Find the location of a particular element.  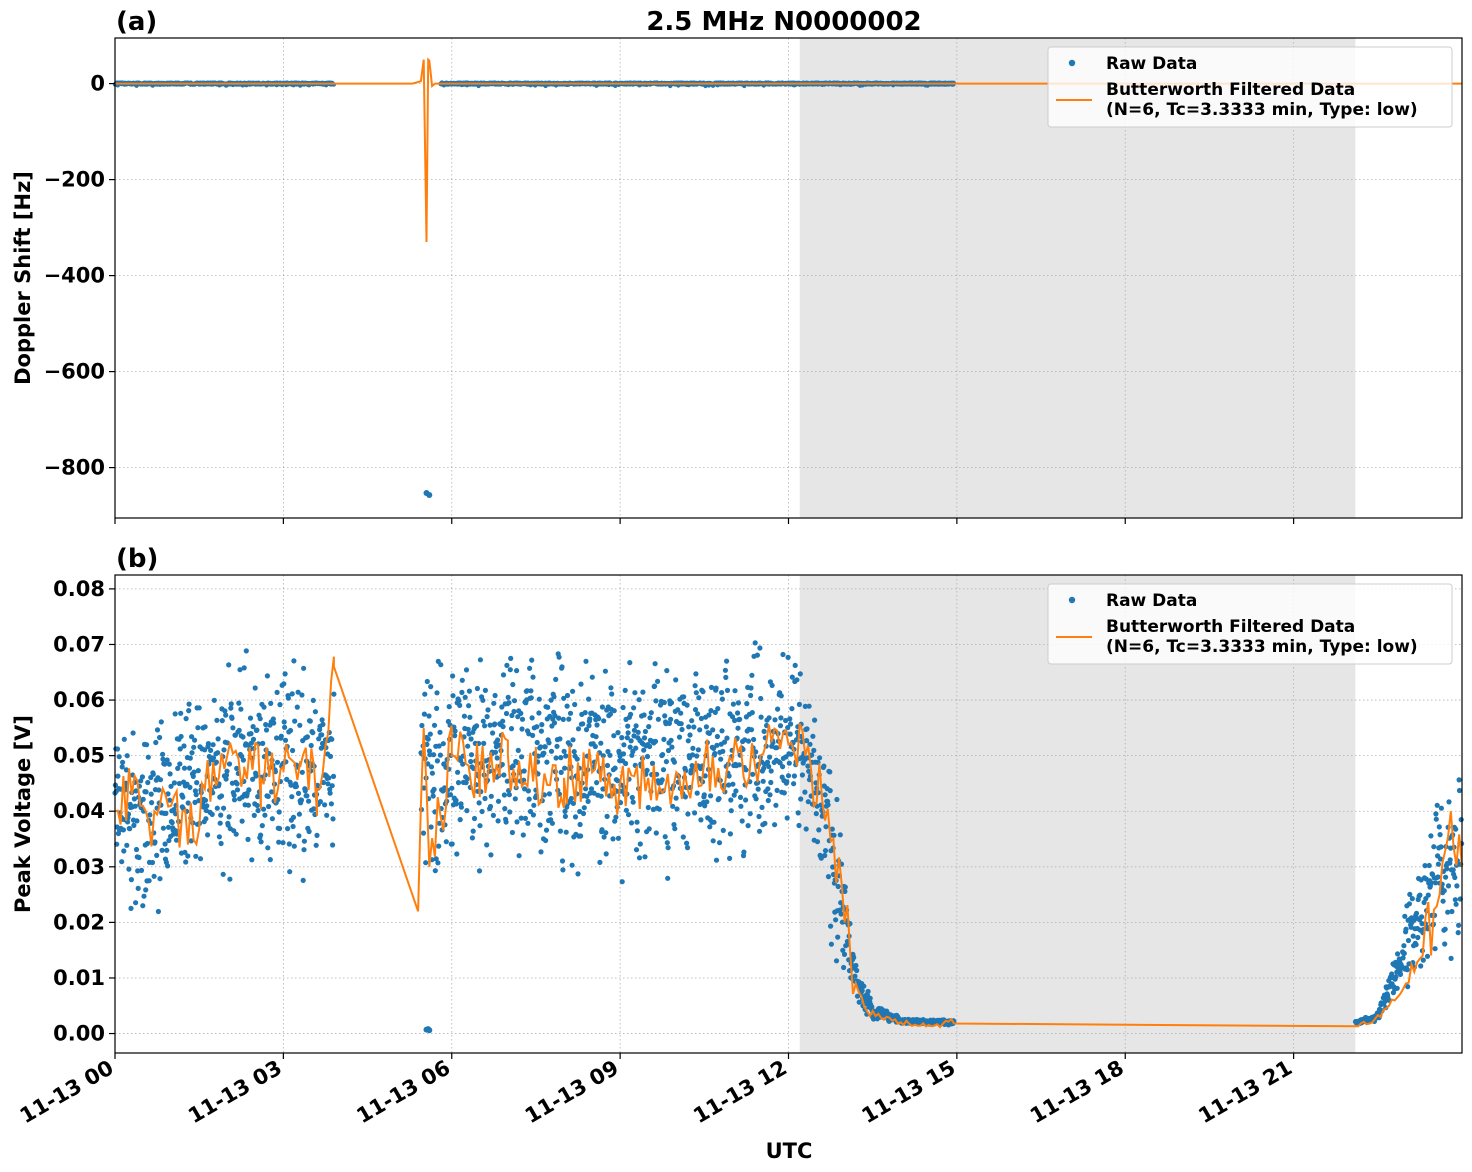

panel-b-y-ticks: 0.00 0.01 0.02 0.03 0.04 0.05 0.06 0.07 0.08 is located at coordinates (84, 811).